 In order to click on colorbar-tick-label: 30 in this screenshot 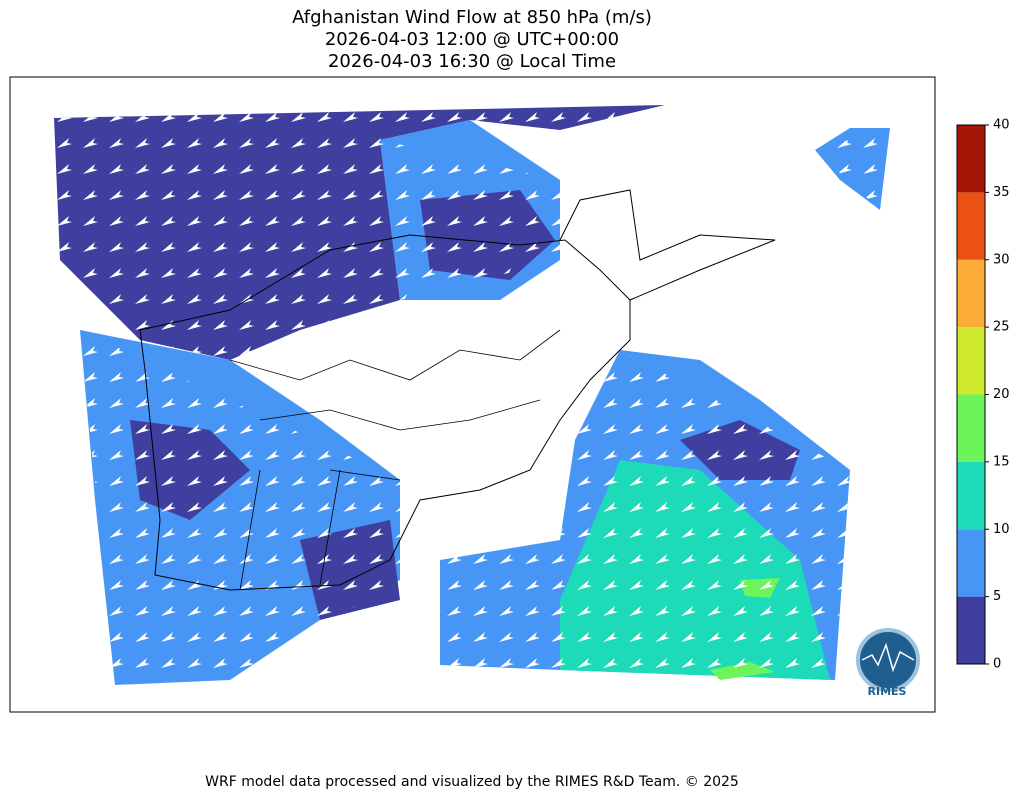, I will do `click(1001, 259)`.